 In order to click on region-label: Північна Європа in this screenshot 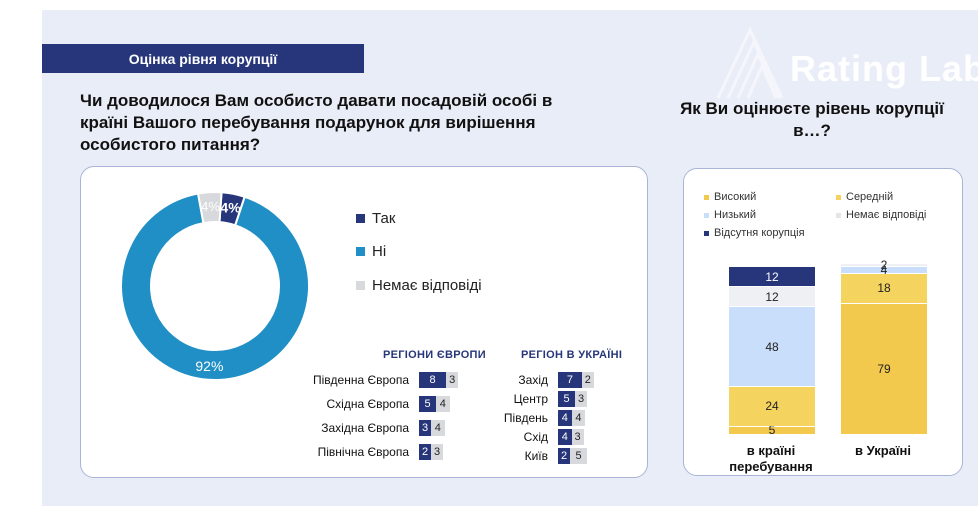, I will do `click(363, 452)`.